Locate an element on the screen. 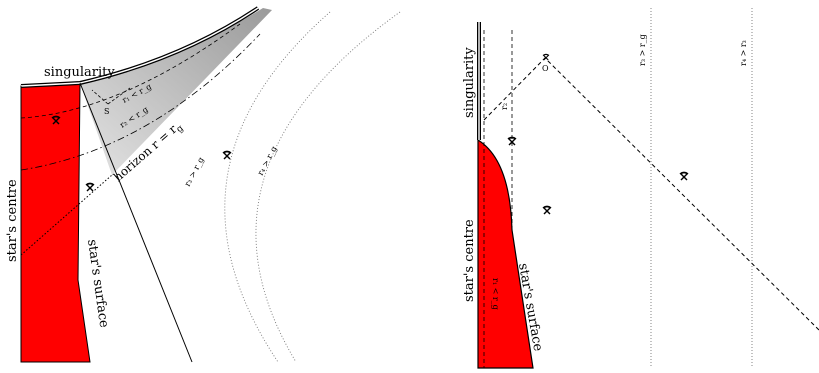 The width and height of the screenshot is (819, 373). shell-r3-curve is located at coordinates (277, 187).